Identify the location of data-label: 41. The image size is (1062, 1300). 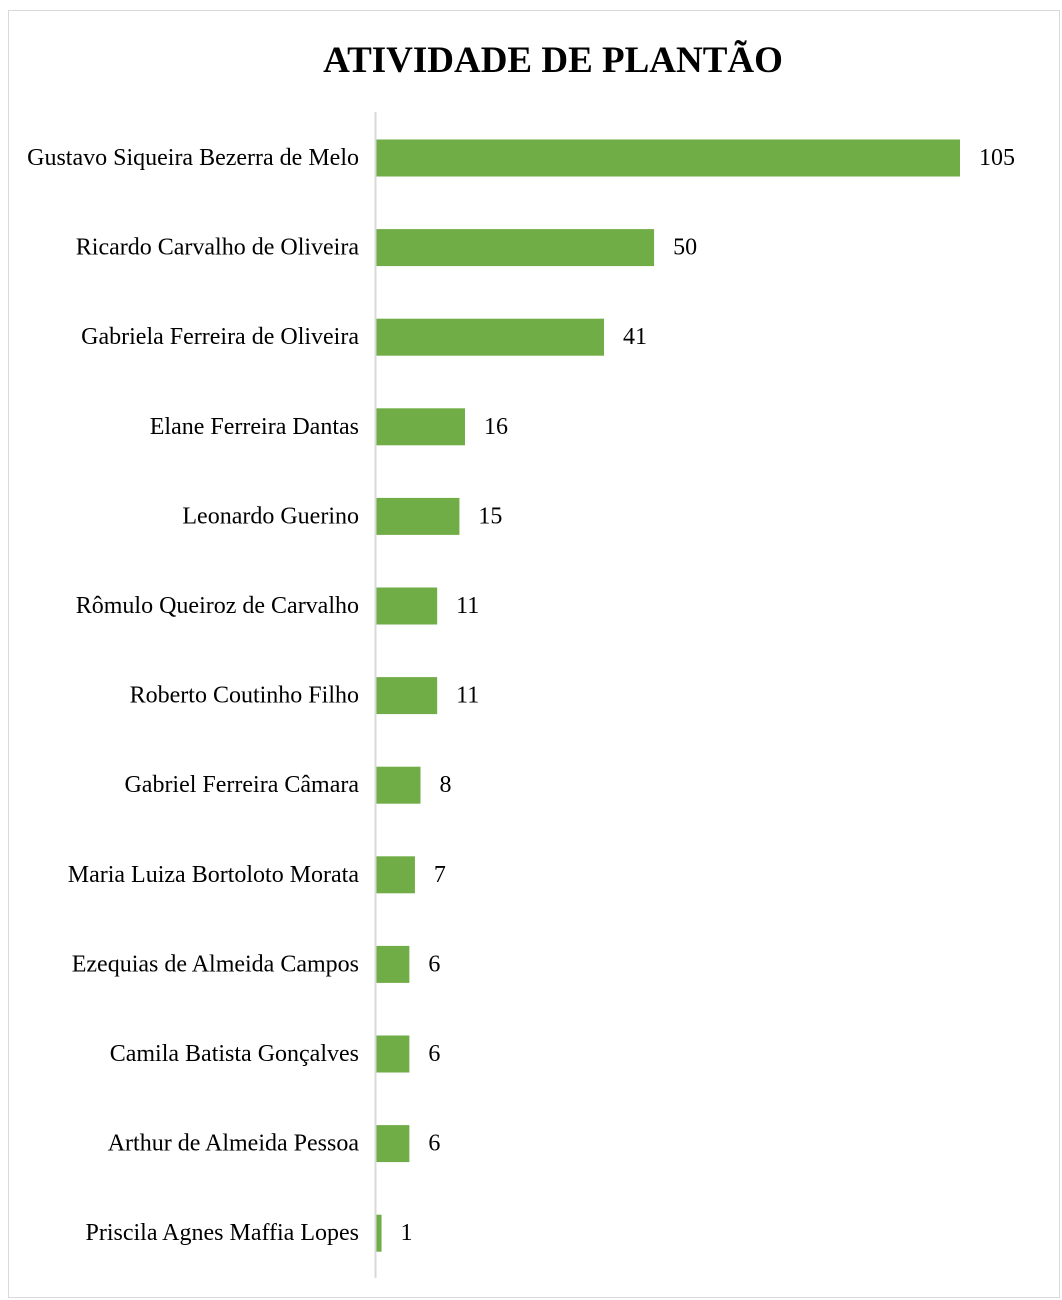
(635, 337).